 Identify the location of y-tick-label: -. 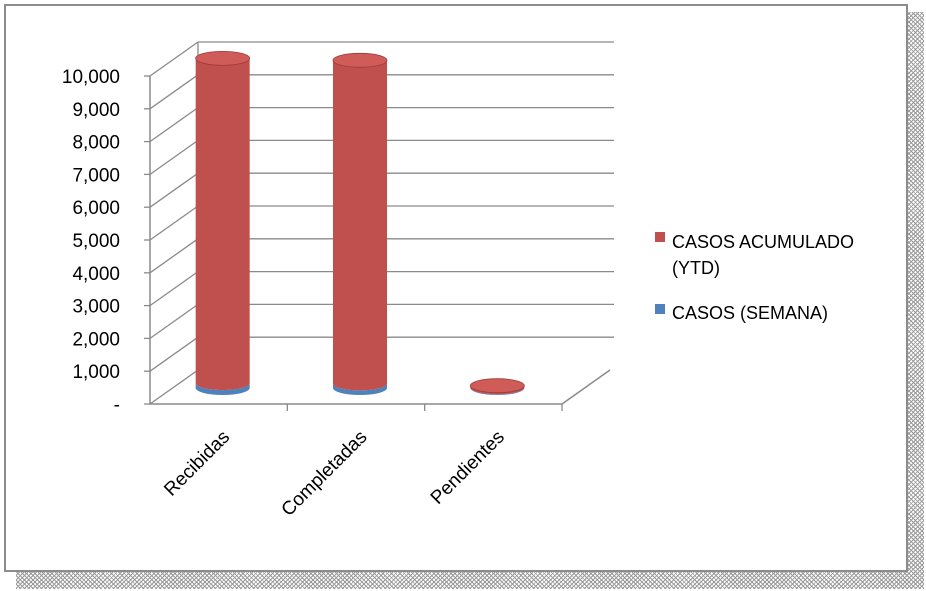
(117, 405).